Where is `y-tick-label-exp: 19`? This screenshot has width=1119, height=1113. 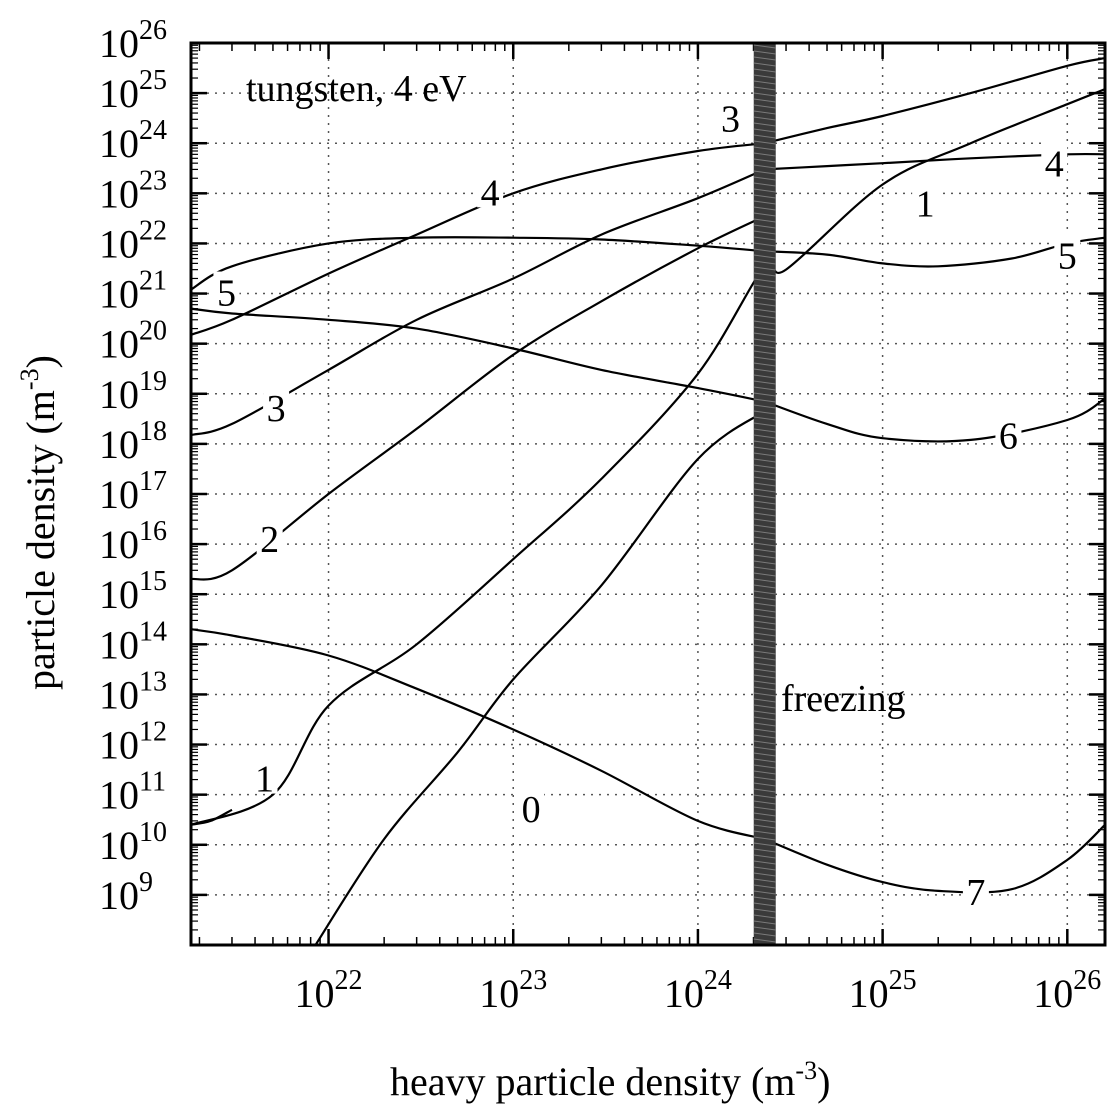
y-tick-label-exp: 19 is located at coordinates (153, 381).